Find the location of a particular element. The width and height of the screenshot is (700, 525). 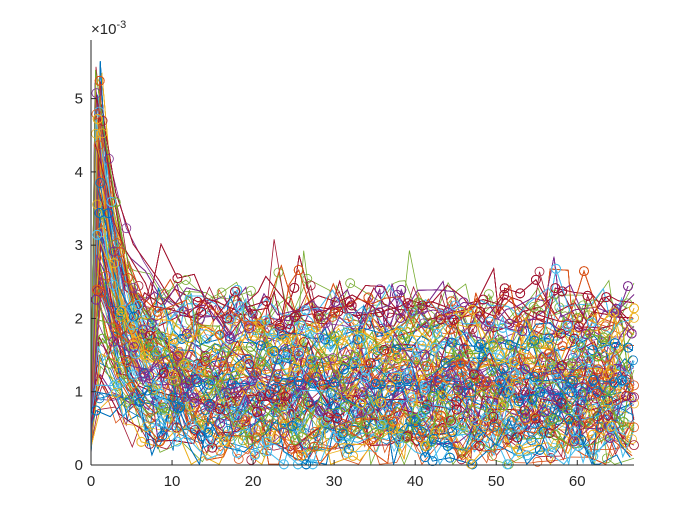

y-tick-label: 5 is located at coordinates (79, 99).